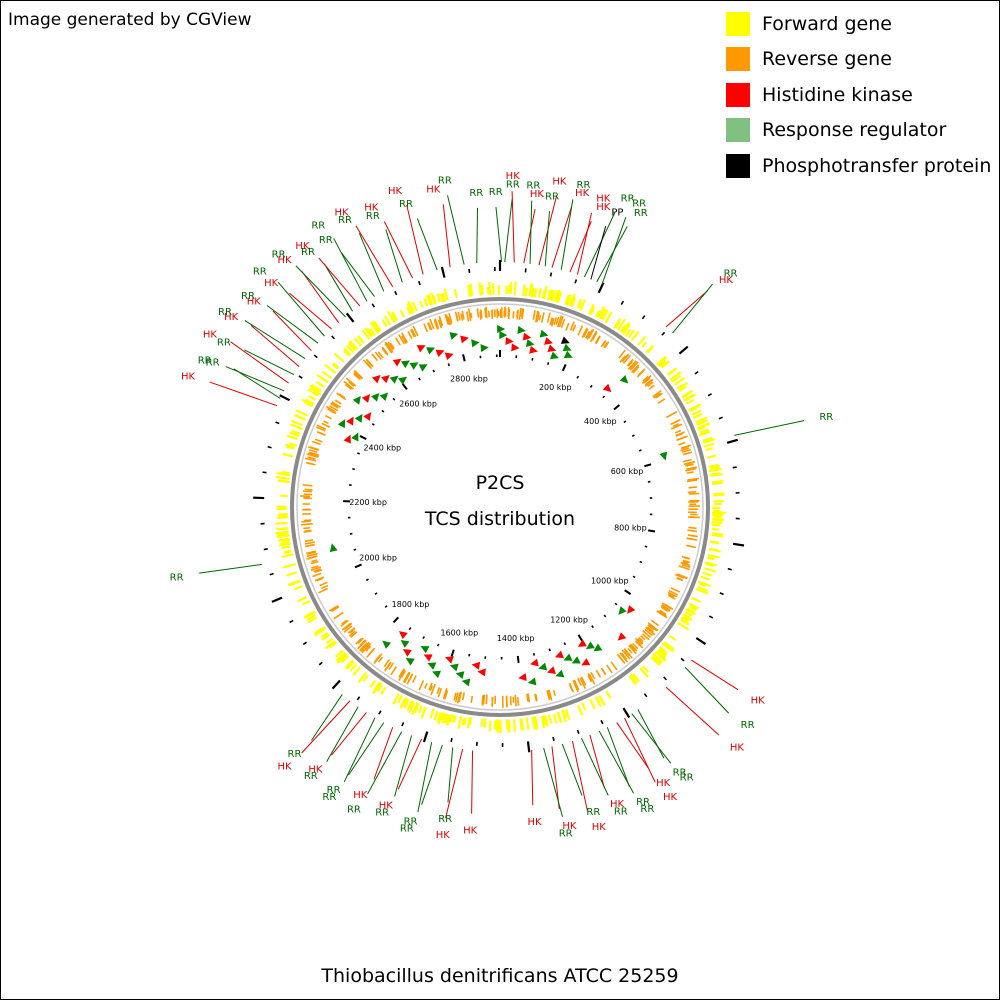  What do you see at coordinates (464, 358) in the screenshot?
I see `major-tick` at bounding box center [464, 358].